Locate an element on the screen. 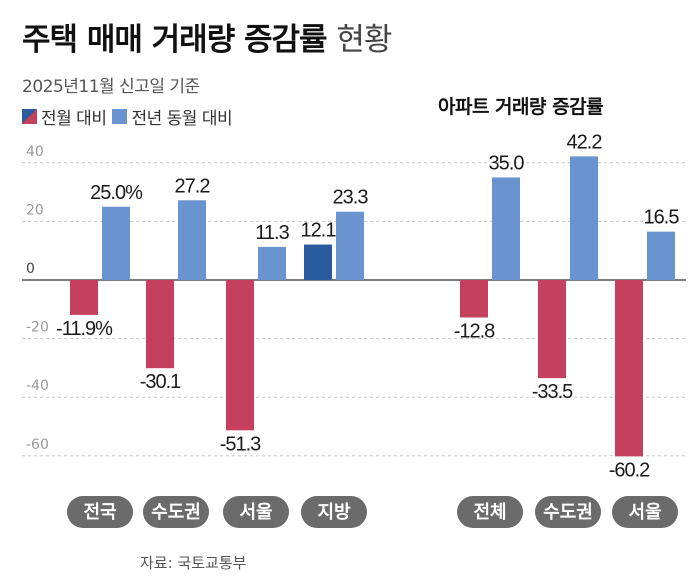  y-tick-label: -20 is located at coordinates (37, 328).